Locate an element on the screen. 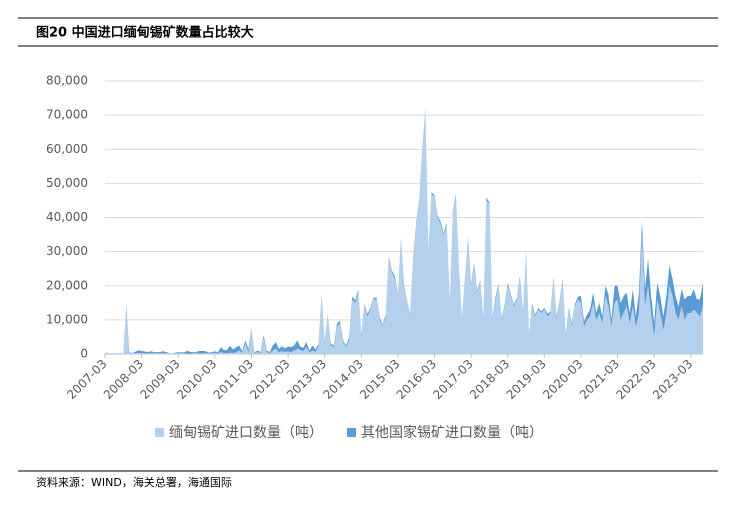 The width and height of the screenshot is (732, 509). x-tick-label: 2023-03 is located at coordinates (672, 379).